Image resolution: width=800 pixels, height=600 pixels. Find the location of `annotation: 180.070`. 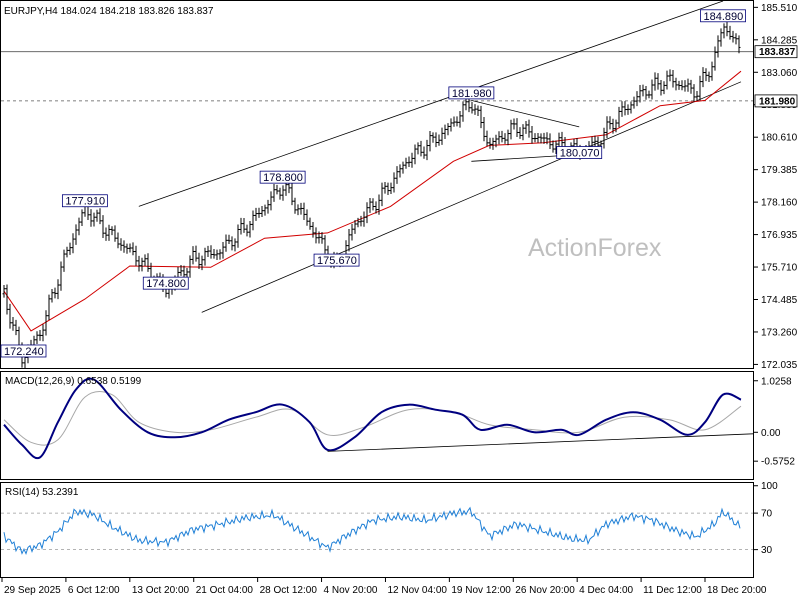

annotation: 180.070 is located at coordinates (579, 153).